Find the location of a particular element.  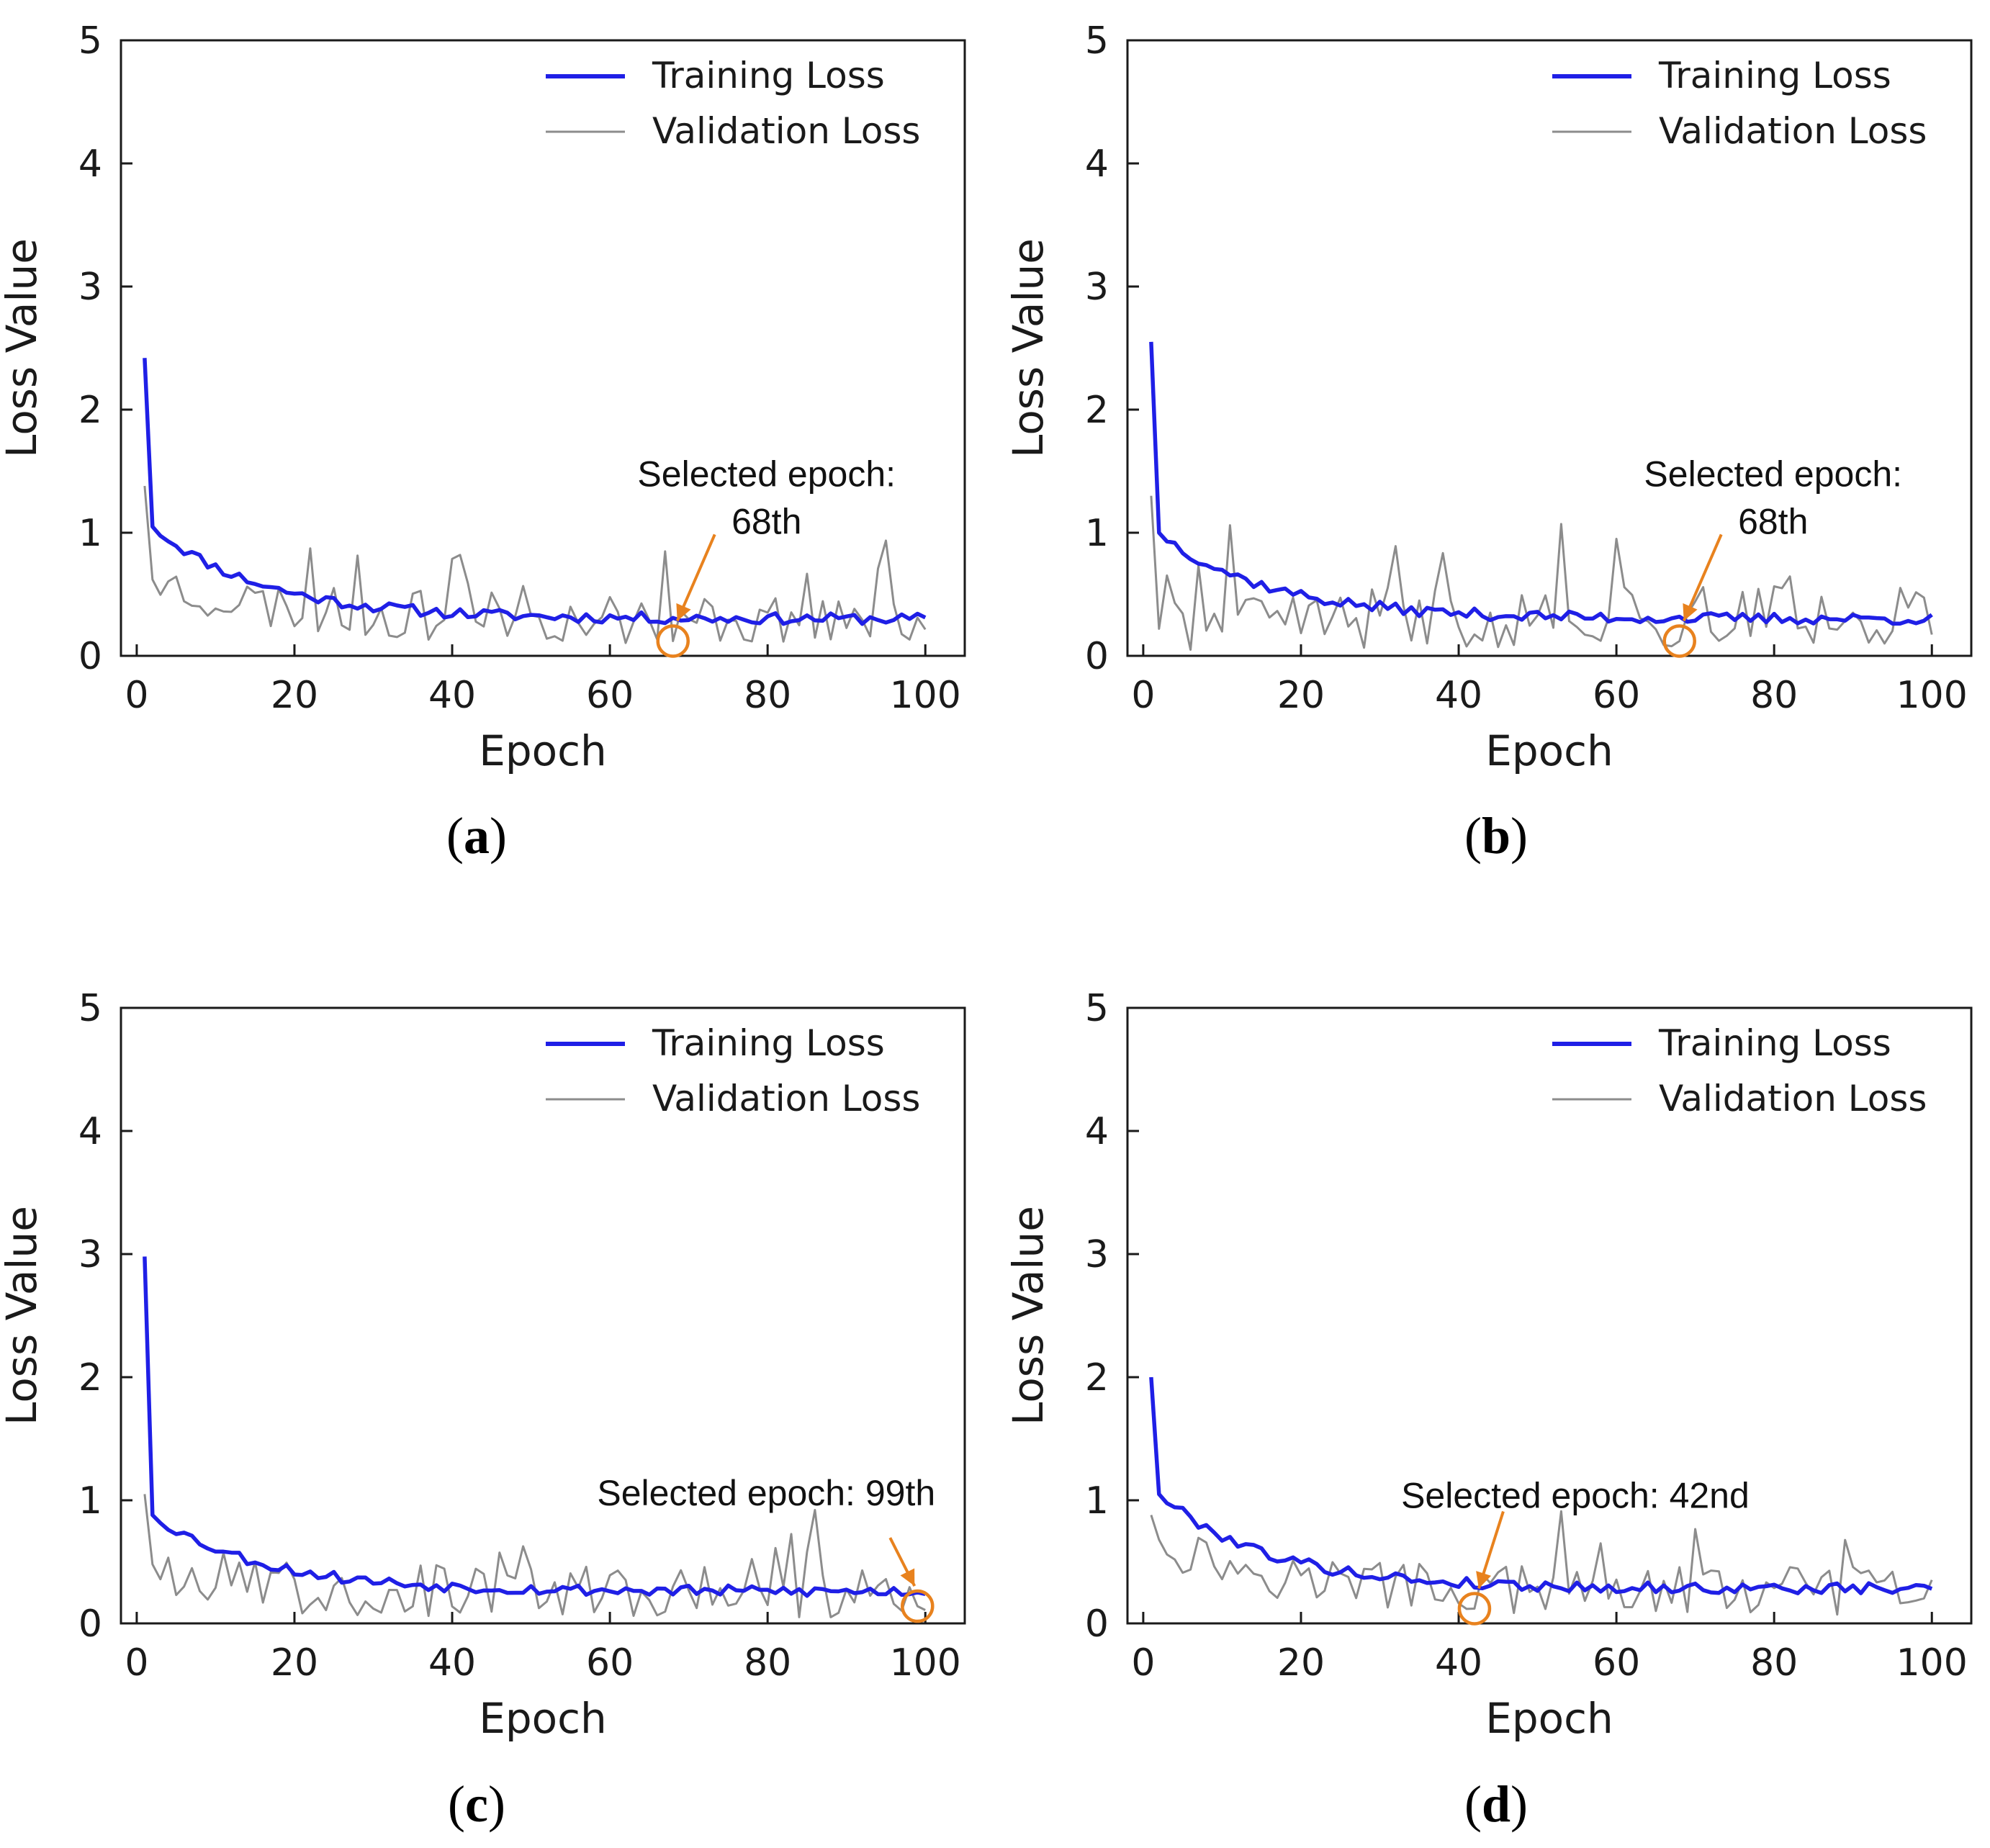

panel-label: (d) is located at coordinates (1496, 1804).